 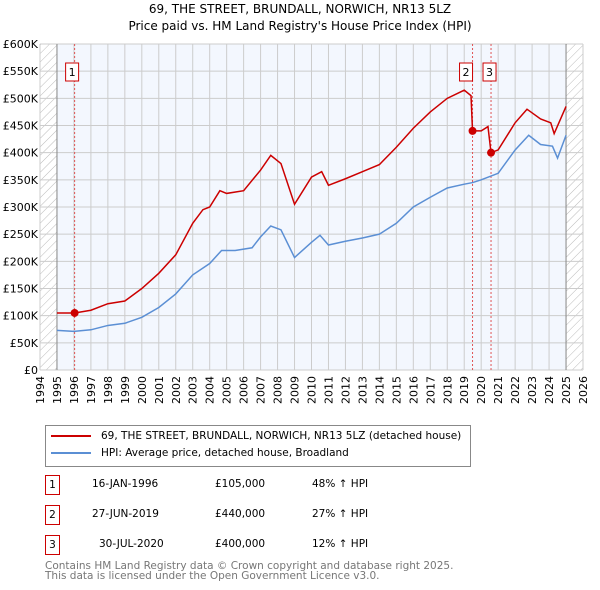 What do you see at coordinates (481, 390) in the screenshot?
I see `x-tick-label: 2020` at bounding box center [481, 390].